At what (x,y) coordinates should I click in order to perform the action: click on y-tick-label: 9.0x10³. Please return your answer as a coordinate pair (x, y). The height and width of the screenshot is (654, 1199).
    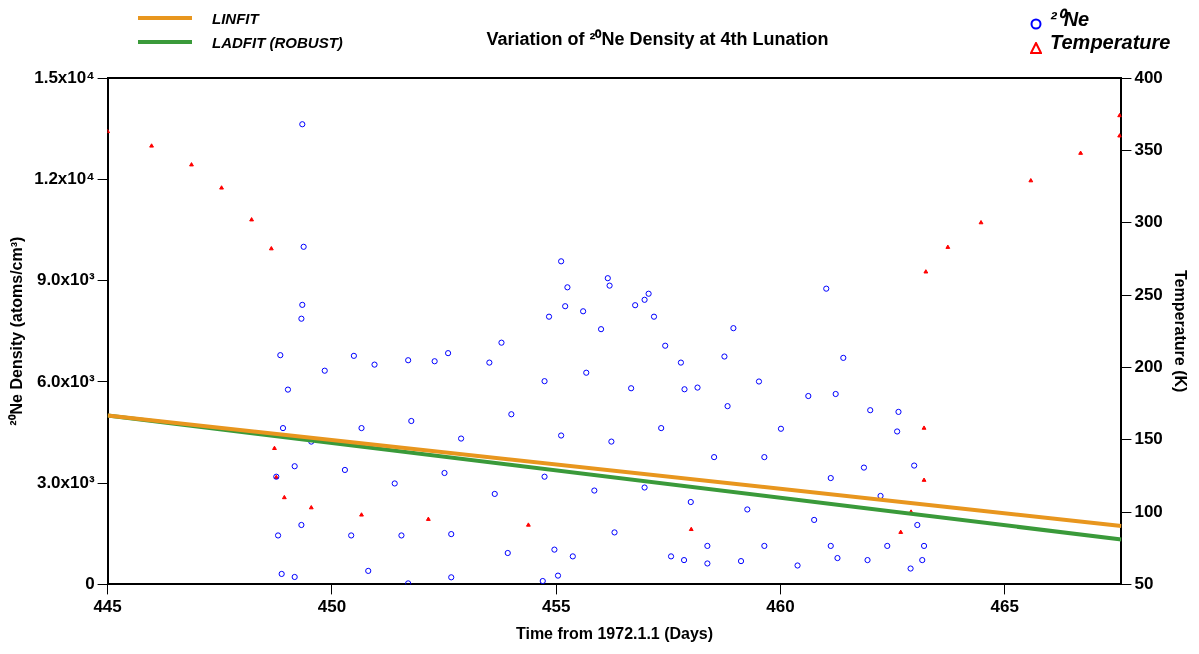
    Looking at the image, I should click on (65, 280).